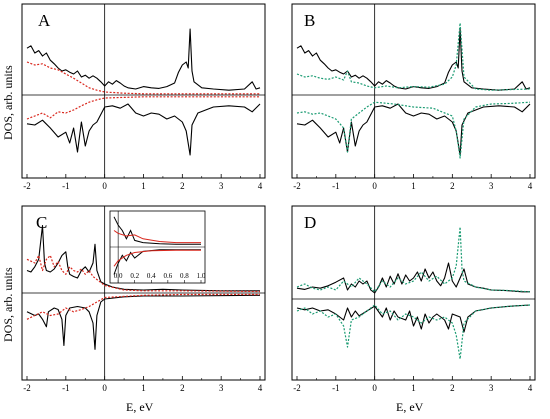 This screenshot has width=550, height=419. I want to click on panel-d-x-axis-title: E, eV, so click(410, 407).